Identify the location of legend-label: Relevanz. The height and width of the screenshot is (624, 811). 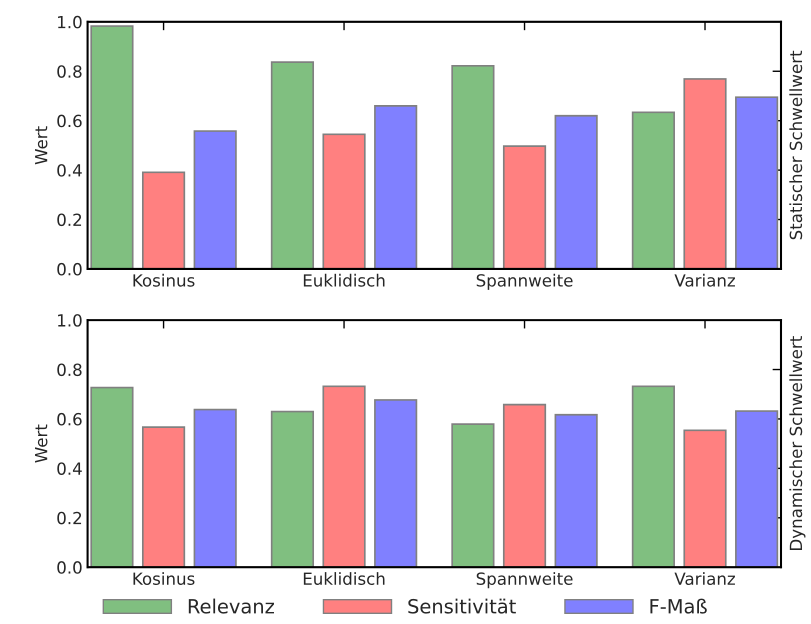
(231, 606).